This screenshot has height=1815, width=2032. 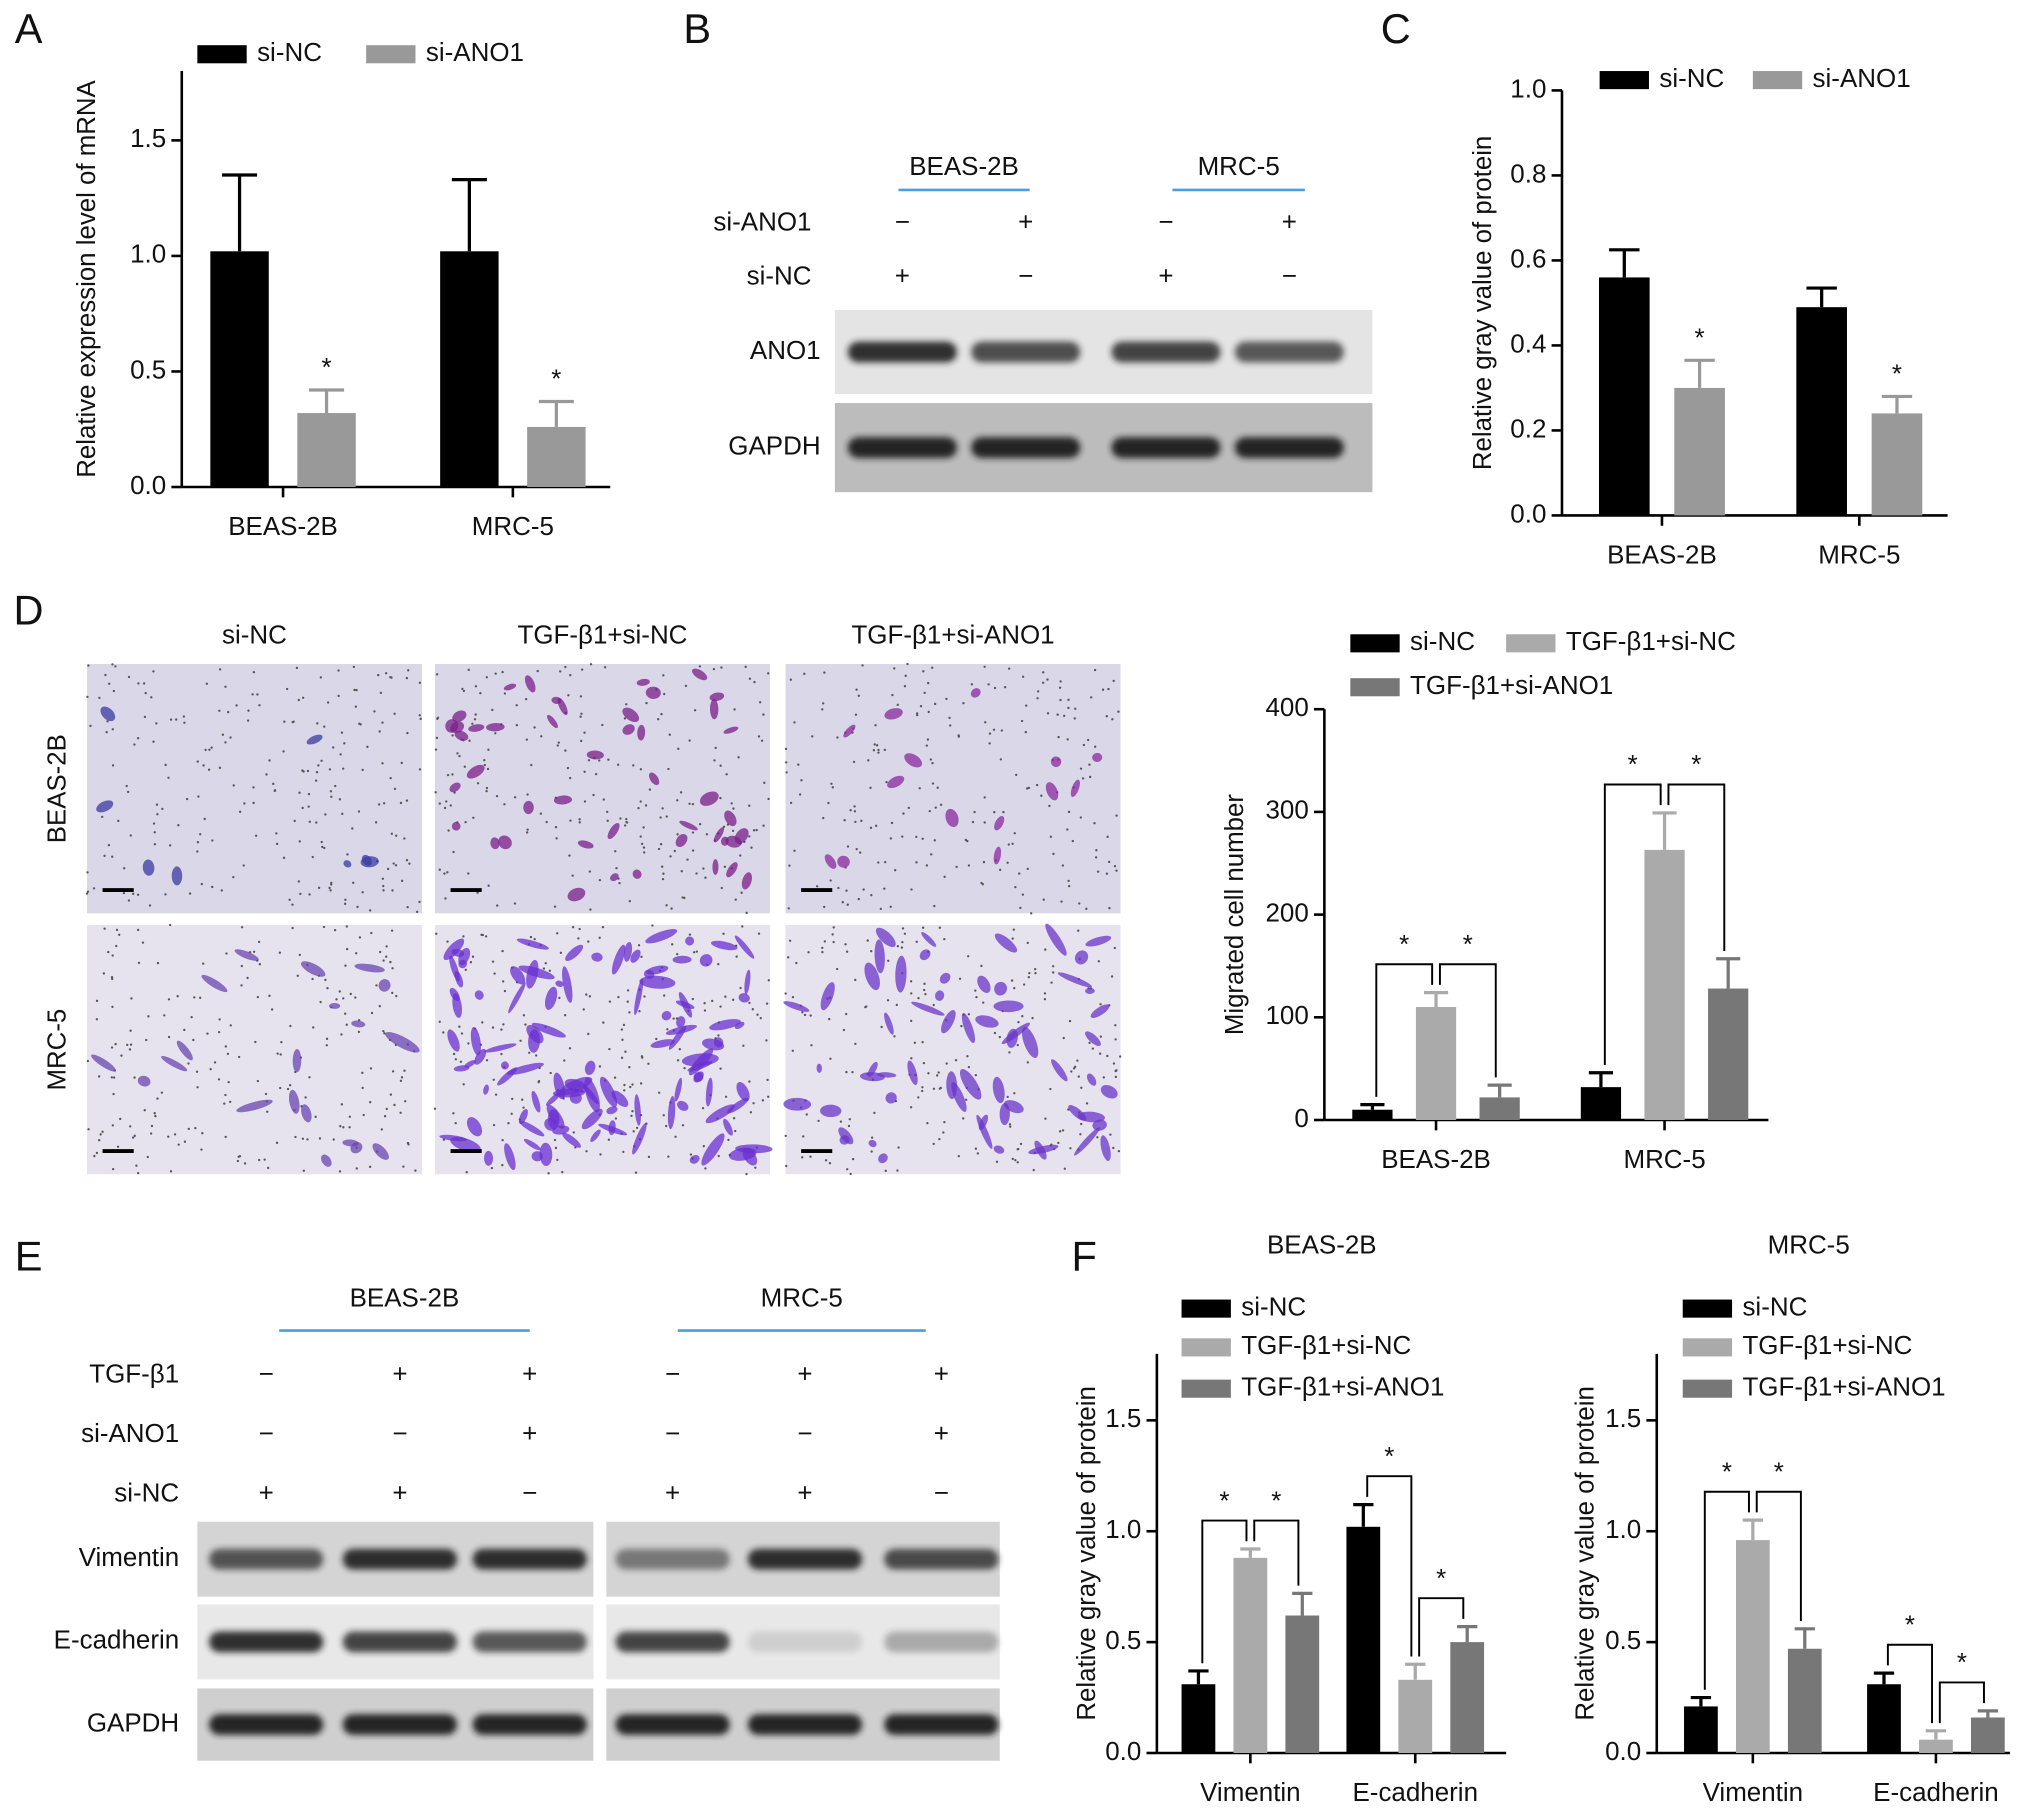 What do you see at coordinates (1897, 404) in the screenshot?
I see `error-bar` at bounding box center [1897, 404].